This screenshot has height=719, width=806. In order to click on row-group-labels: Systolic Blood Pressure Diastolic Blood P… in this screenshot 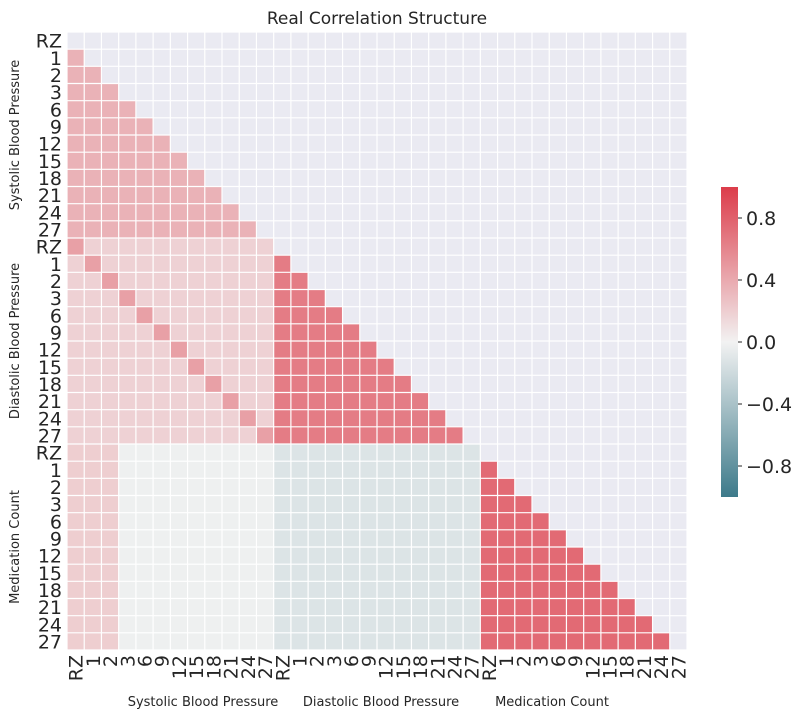, I will do `click(15, 332)`.